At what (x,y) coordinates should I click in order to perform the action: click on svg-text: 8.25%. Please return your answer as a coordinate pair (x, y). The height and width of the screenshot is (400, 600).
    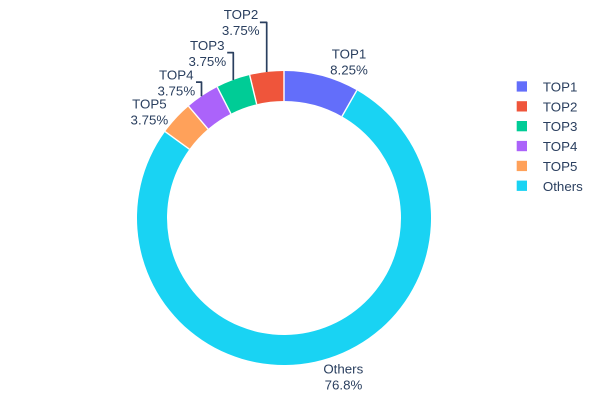
    Looking at the image, I should click on (349, 70).